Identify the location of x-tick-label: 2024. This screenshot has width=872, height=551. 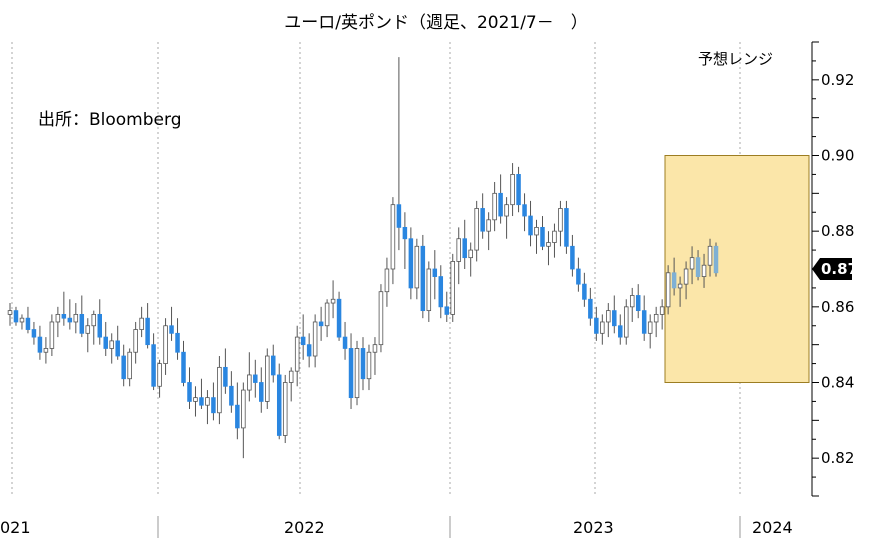
(772, 527).